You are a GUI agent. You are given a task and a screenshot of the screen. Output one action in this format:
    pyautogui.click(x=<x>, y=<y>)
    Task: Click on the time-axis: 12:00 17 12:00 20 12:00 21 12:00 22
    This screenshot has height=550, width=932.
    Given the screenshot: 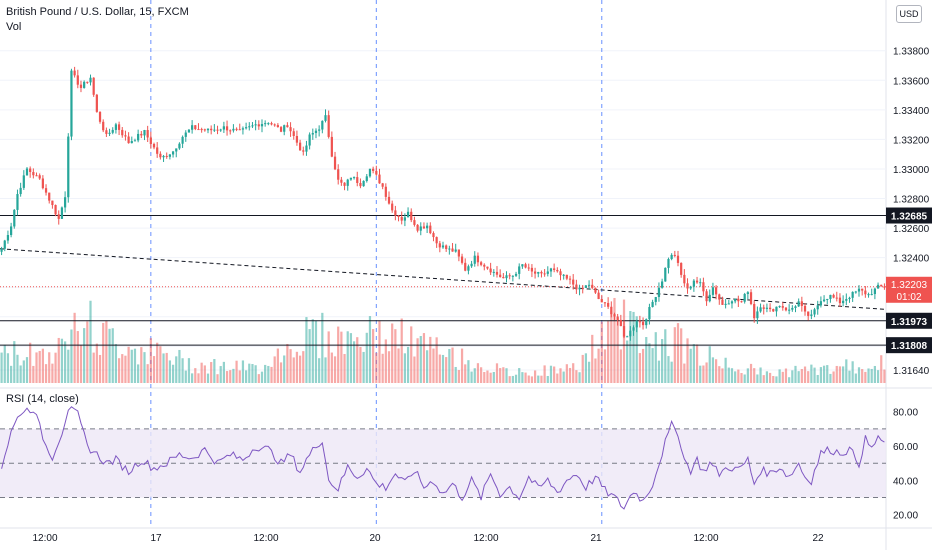 What is the action you would take?
    pyautogui.click(x=428, y=538)
    